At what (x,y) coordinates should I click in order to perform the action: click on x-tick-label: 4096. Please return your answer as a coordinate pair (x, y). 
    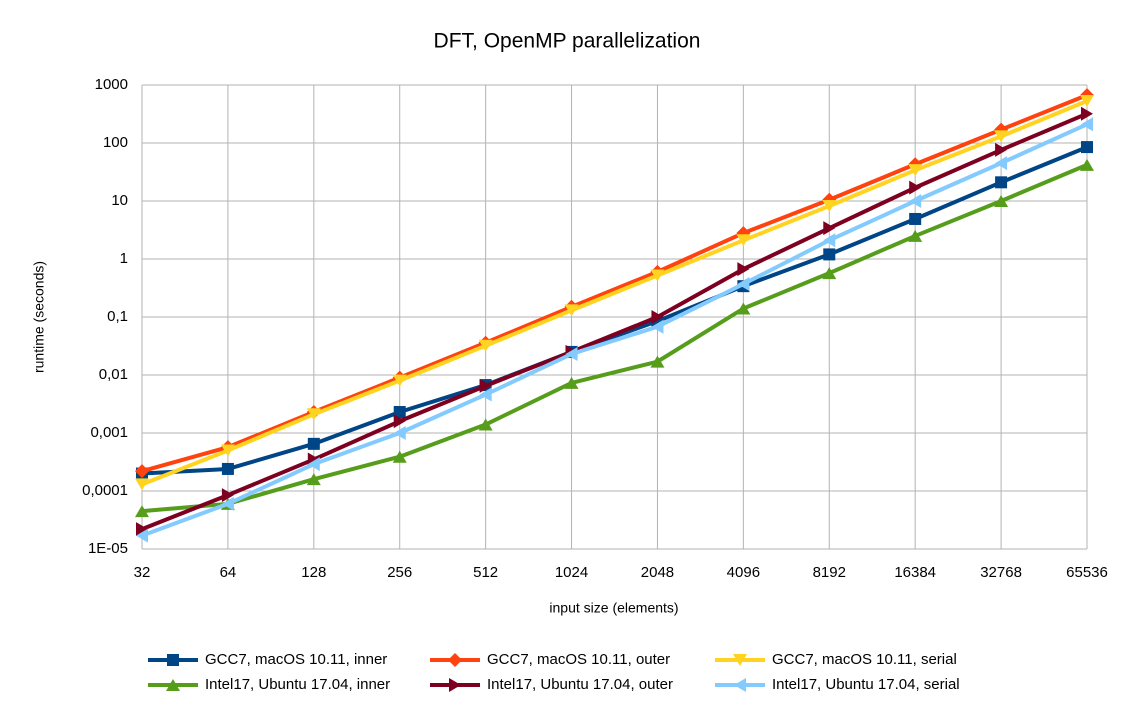
    Looking at the image, I should click on (743, 572).